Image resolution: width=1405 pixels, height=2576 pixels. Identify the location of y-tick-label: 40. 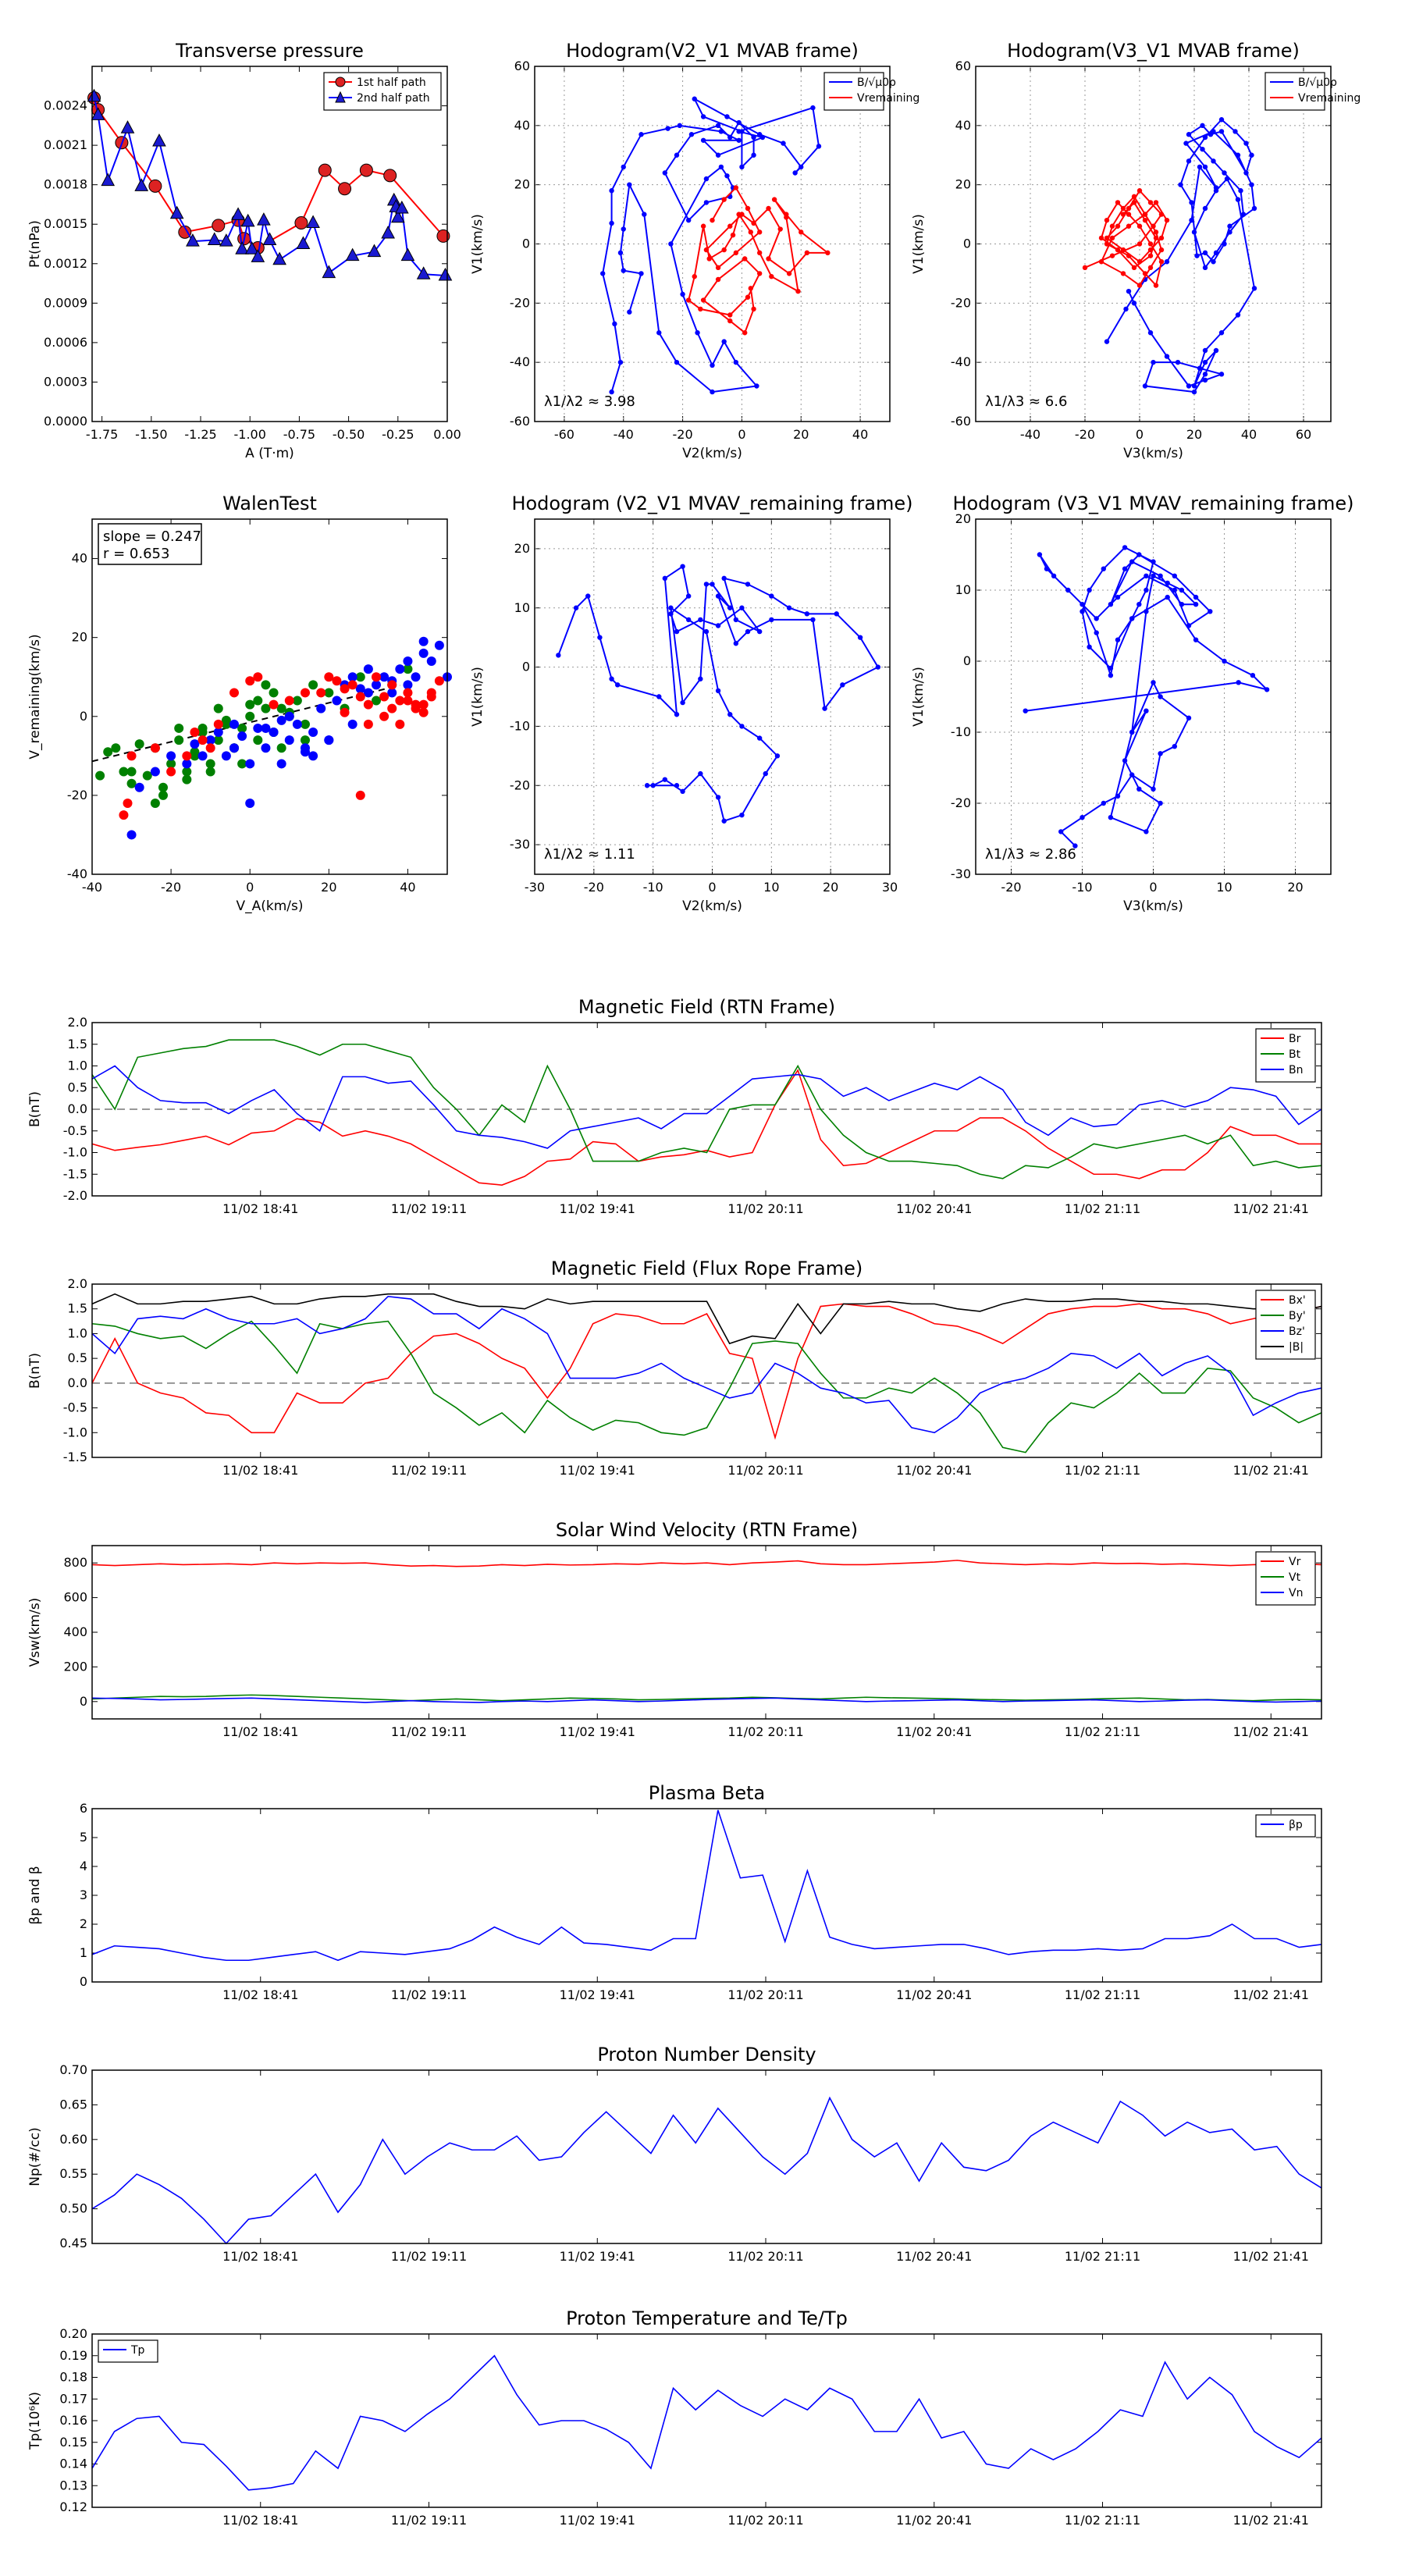
(80, 558).